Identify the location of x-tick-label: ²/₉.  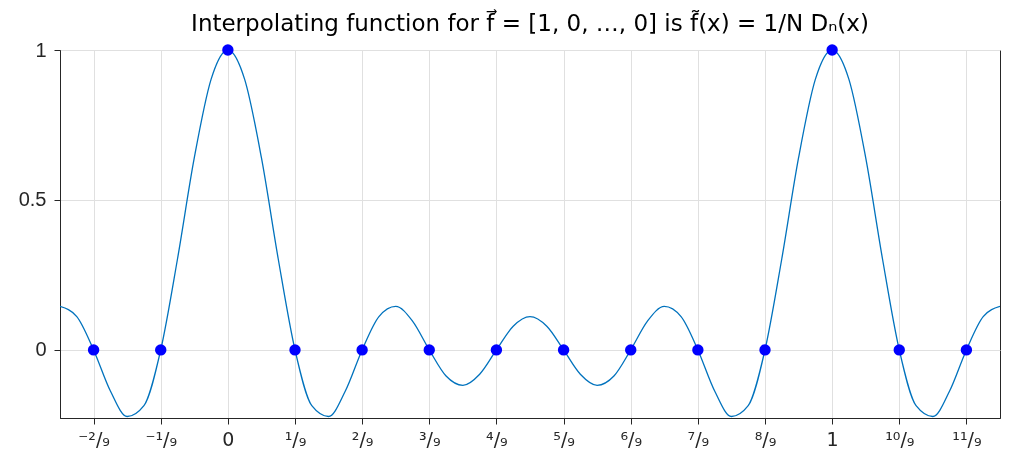
(362, 438).